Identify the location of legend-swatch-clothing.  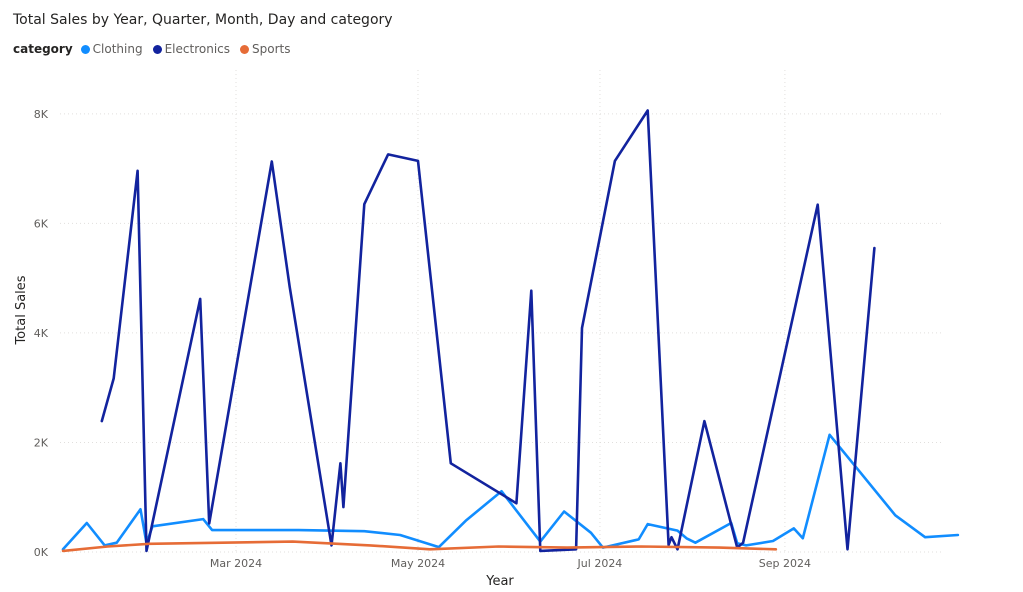
(85, 49).